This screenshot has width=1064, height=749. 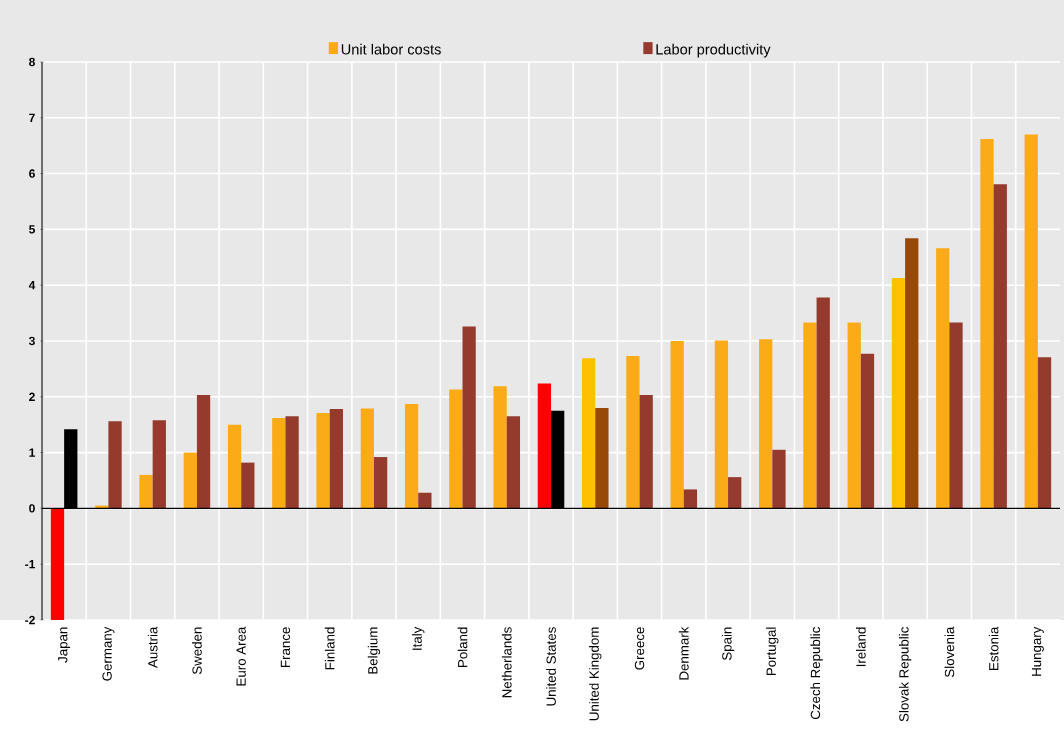 What do you see at coordinates (30, 620) in the screenshot?
I see `y-tick-label: -2` at bounding box center [30, 620].